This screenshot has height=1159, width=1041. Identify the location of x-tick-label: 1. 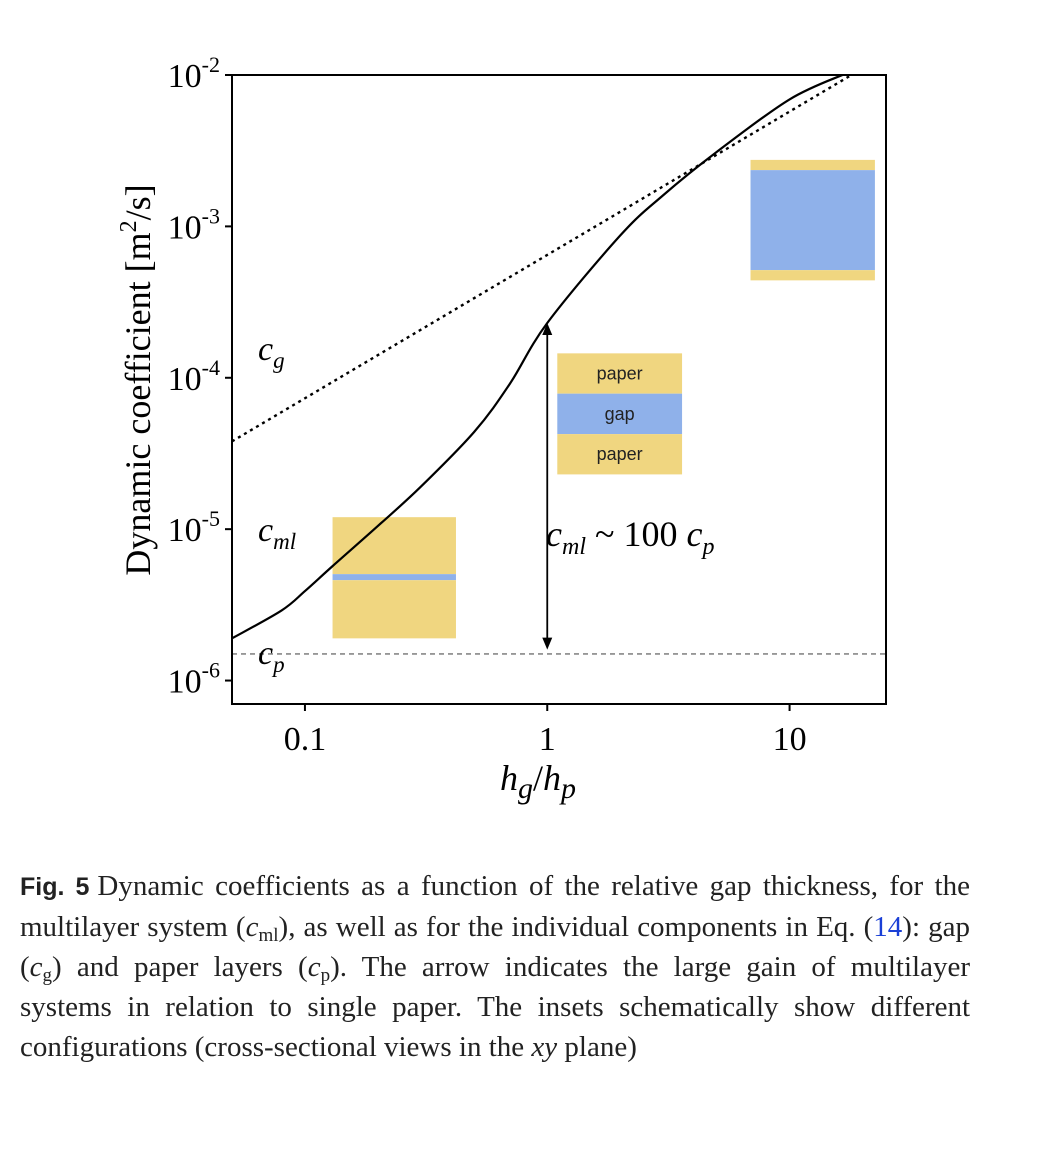
(547, 739).